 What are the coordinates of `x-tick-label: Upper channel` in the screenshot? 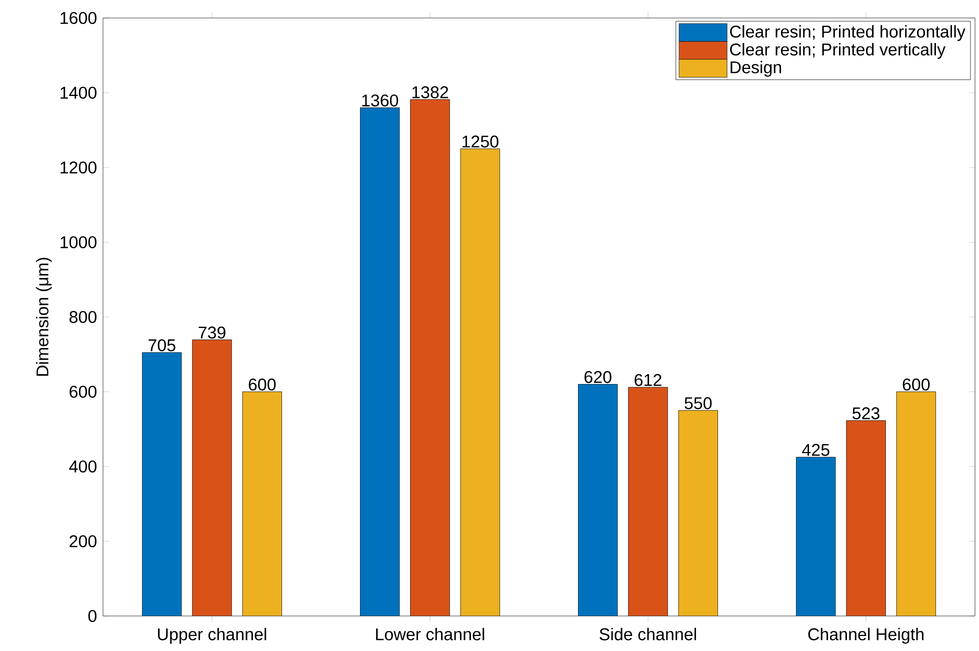 It's located at (212, 636).